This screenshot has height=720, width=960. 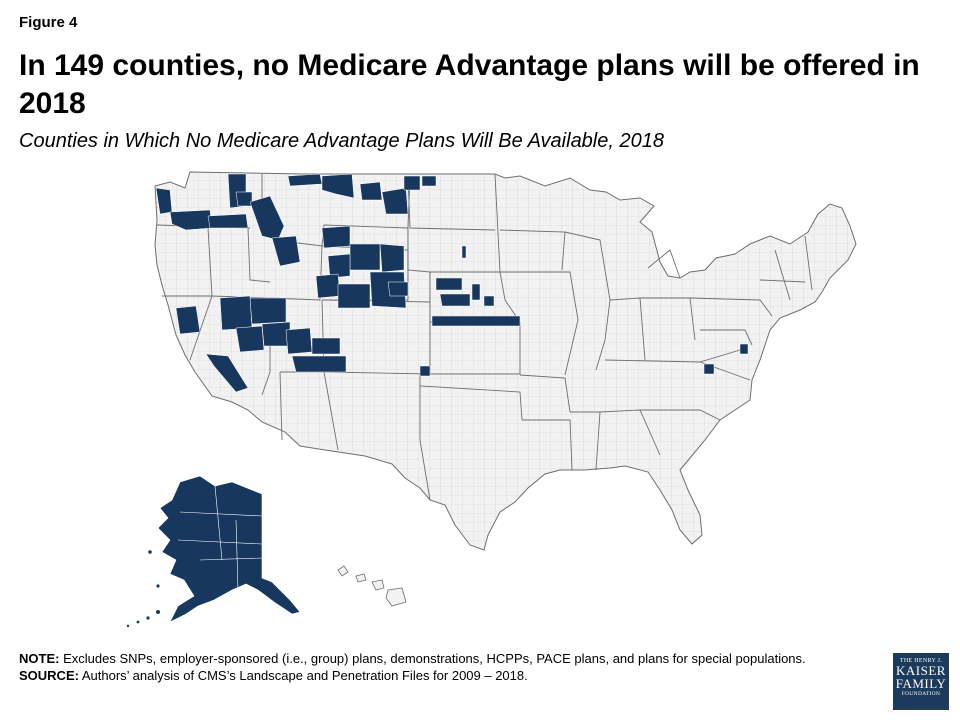 I want to click on logo-line-4: FOUNDATION, so click(x=921, y=694).